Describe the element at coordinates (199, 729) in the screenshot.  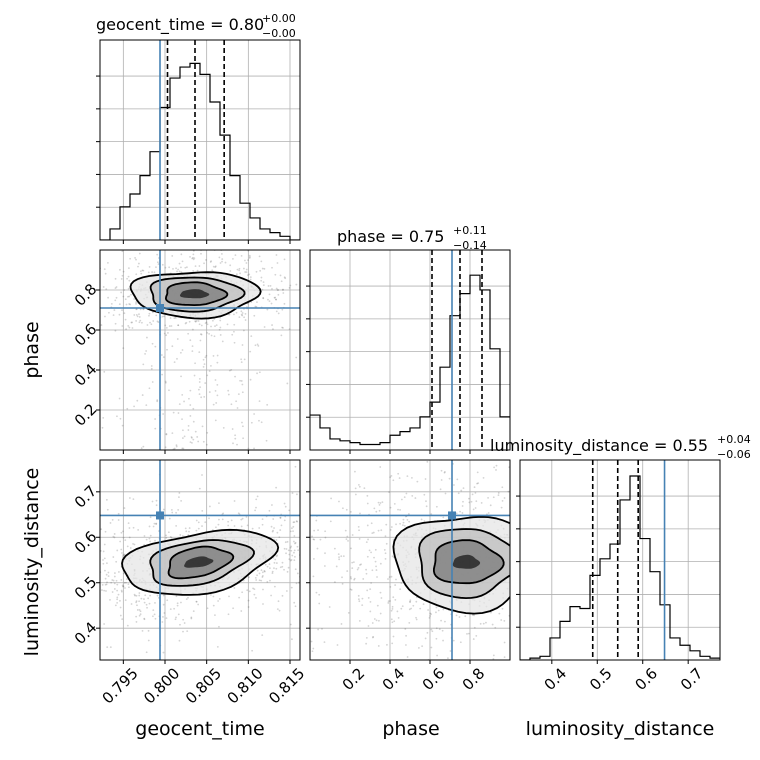
I see `xlabel-geocent-time: geocent_time` at that location.